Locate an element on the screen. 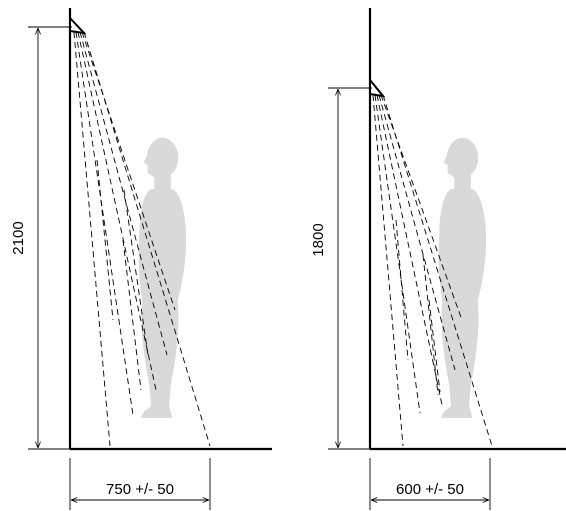 Image resolution: width=566 pixels, height=511 pixels. spray-pattern is located at coordinates (432, 270).